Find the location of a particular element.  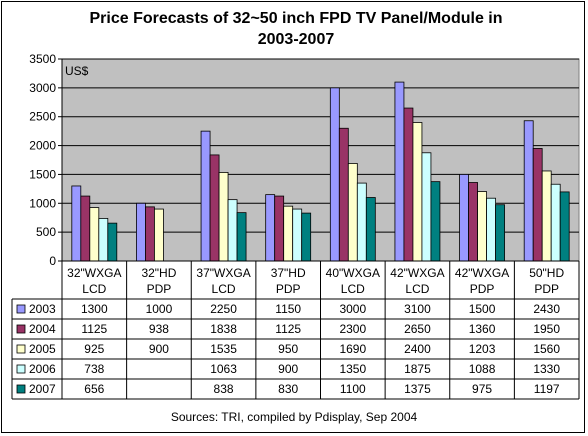

table-value: 2430 is located at coordinates (546, 309).